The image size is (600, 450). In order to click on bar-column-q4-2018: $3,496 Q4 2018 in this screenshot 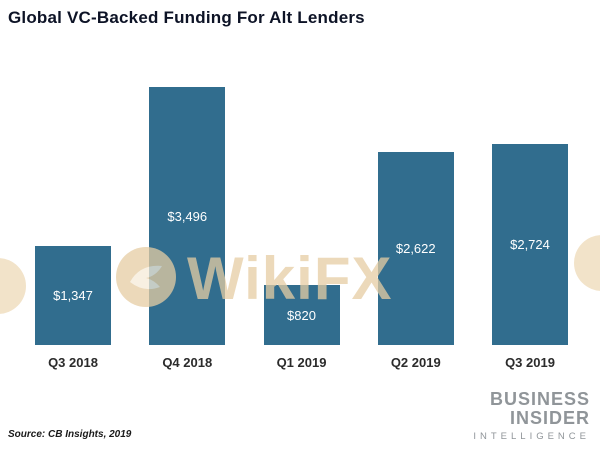, I will do `click(187, 229)`.